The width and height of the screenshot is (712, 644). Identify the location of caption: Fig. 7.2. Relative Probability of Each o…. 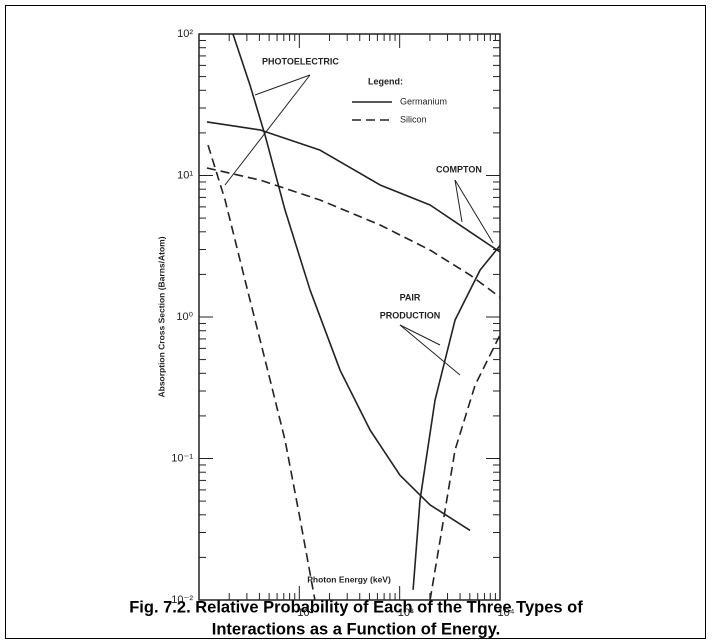
(356, 607).